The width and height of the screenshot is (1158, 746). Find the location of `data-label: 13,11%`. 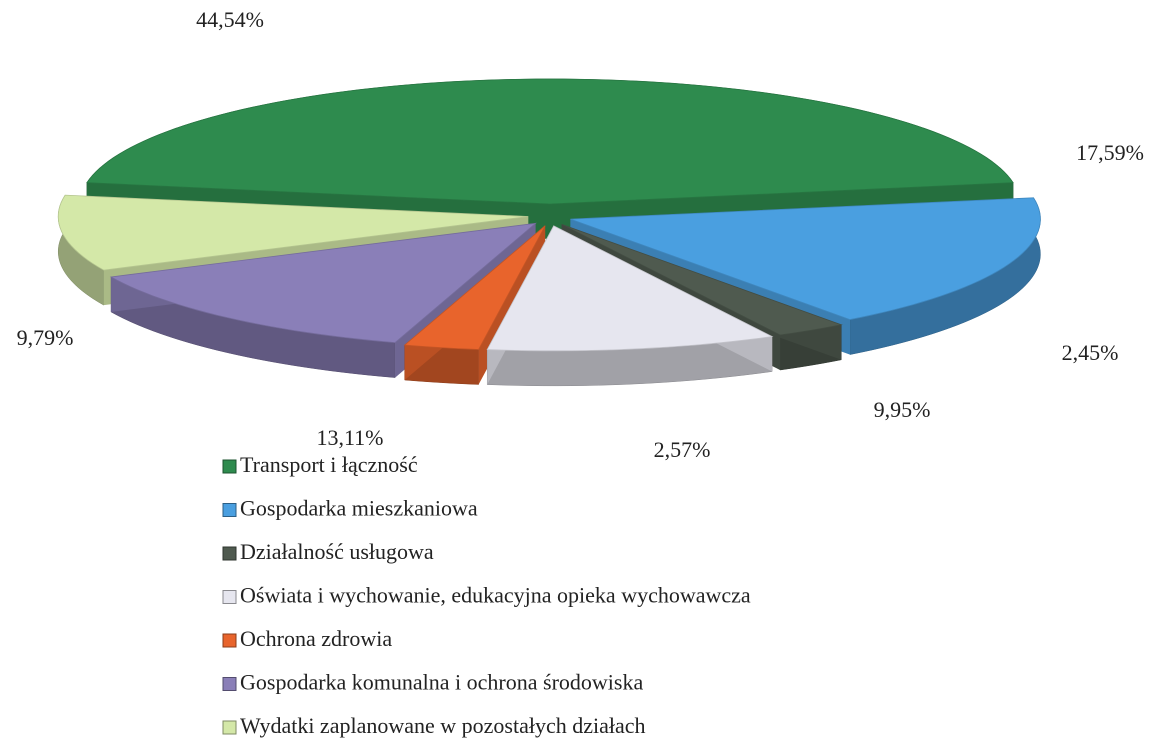

data-label: 13,11% is located at coordinates (349, 437).